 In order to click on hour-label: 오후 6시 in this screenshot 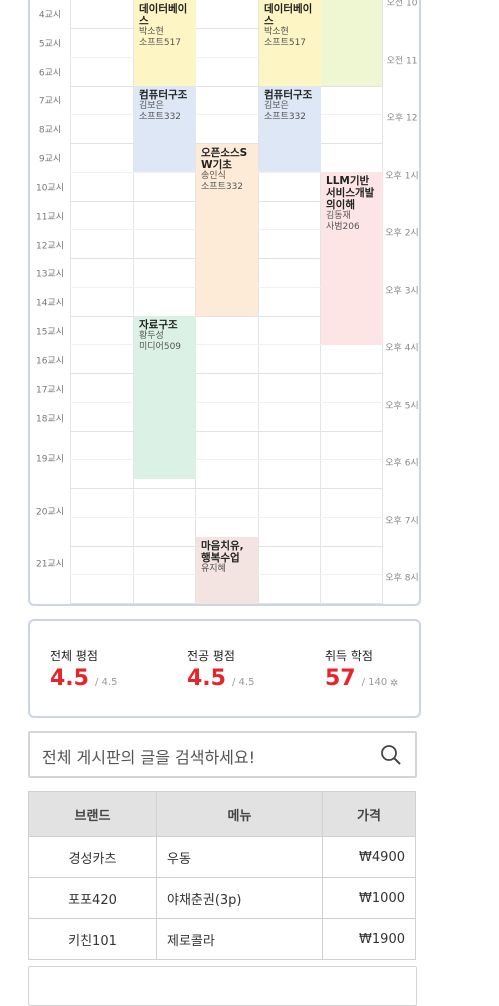, I will do `click(401, 462)`.